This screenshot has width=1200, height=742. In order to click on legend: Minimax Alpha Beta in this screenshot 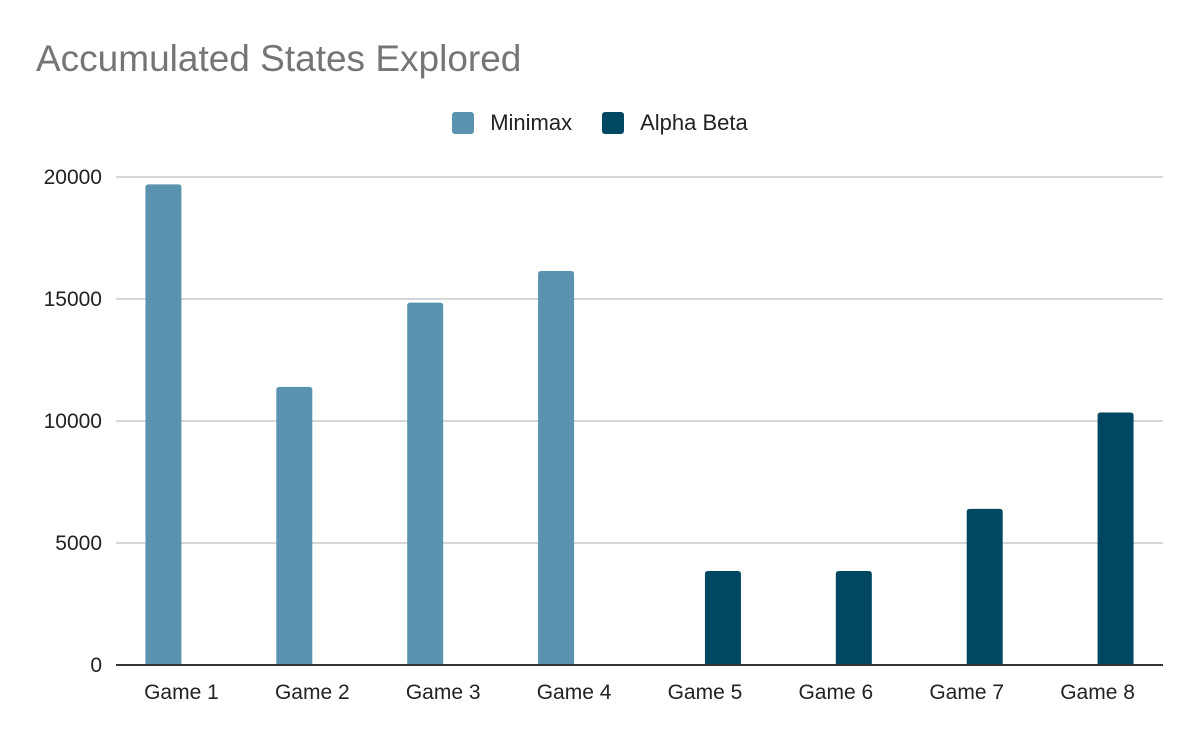, I will do `click(600, 123)`.